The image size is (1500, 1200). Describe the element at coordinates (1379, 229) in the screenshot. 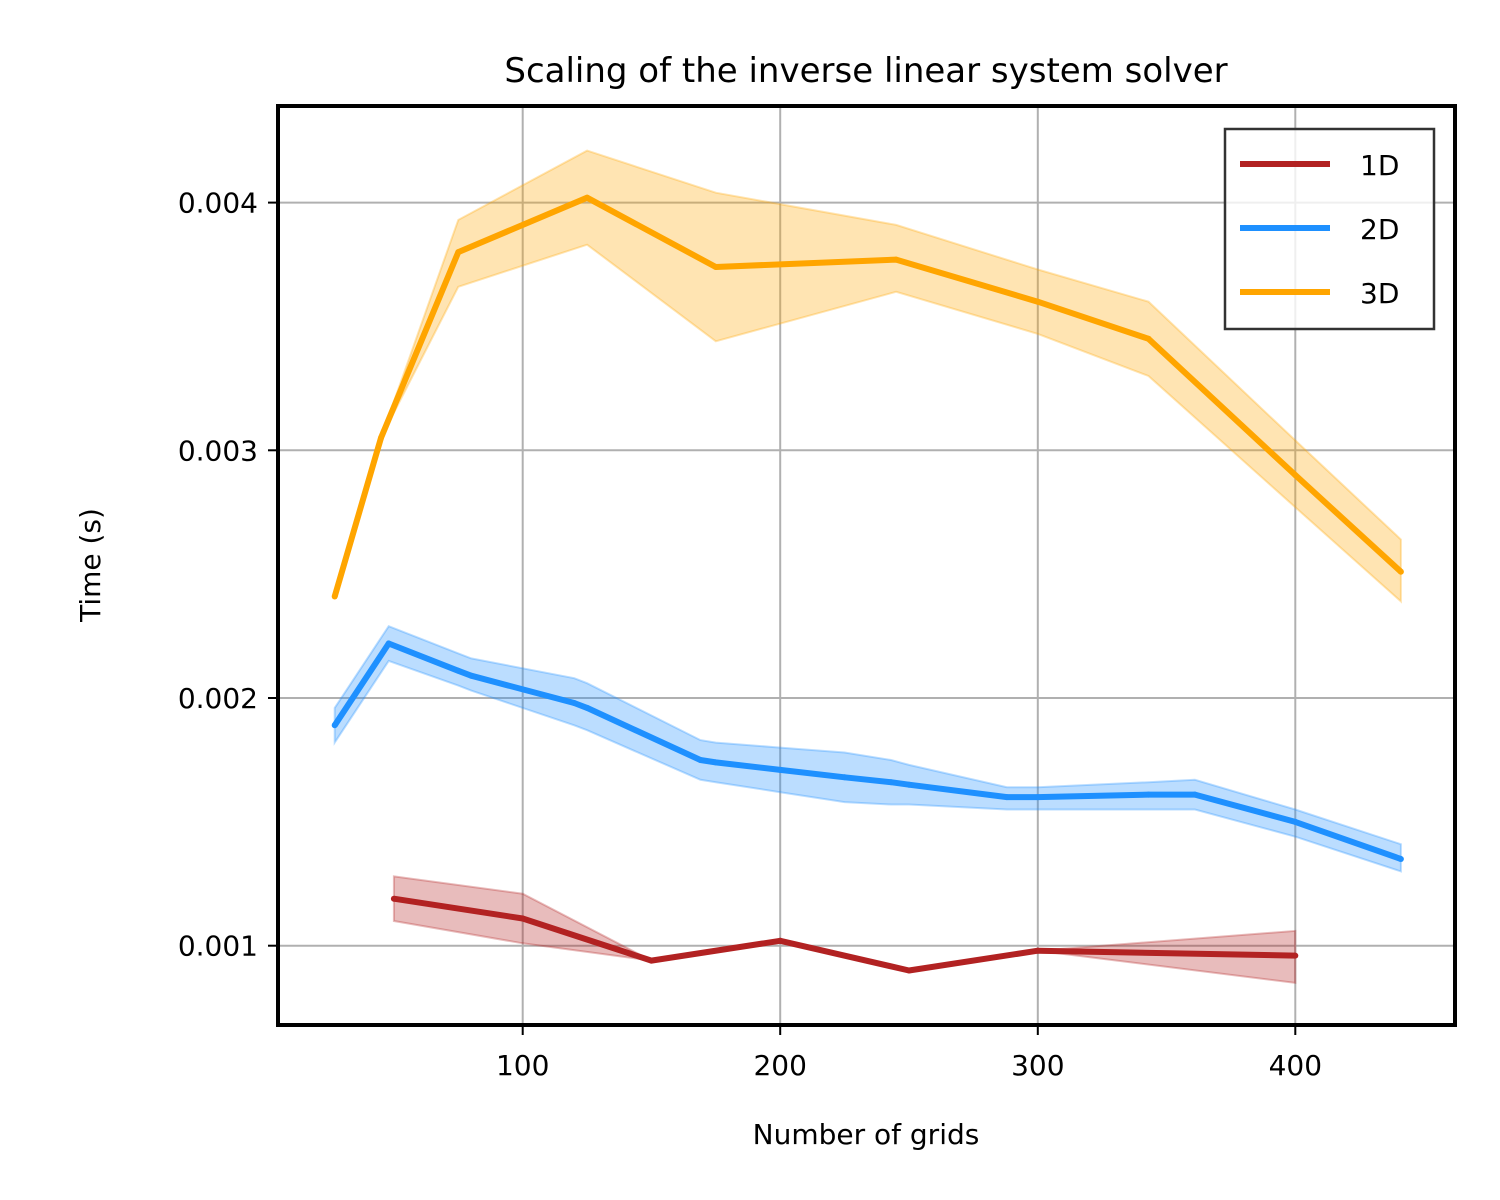

I see `legend-label-2d: 2D` at that location.